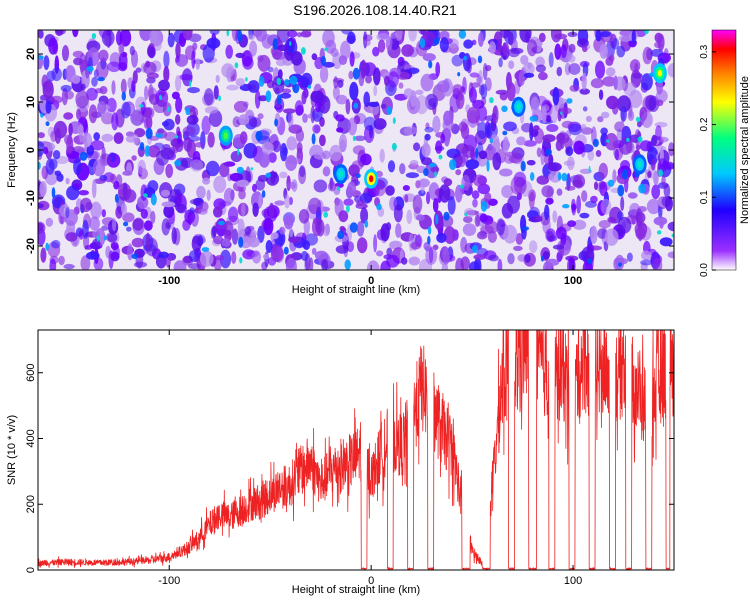 This screenshot has height=600, width=750. I want to click on heatmap-x-tick-label: -100, so click(169, 281).